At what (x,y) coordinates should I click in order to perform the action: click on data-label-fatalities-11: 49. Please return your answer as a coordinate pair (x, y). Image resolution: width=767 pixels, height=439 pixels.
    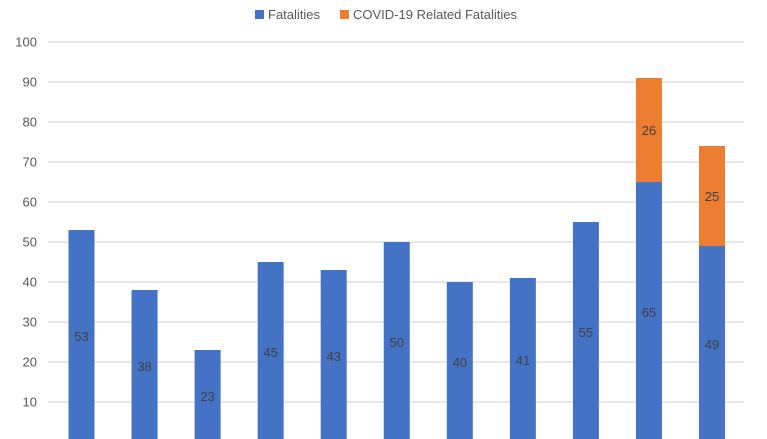
    Looking at the image, I should click on (712, 344).